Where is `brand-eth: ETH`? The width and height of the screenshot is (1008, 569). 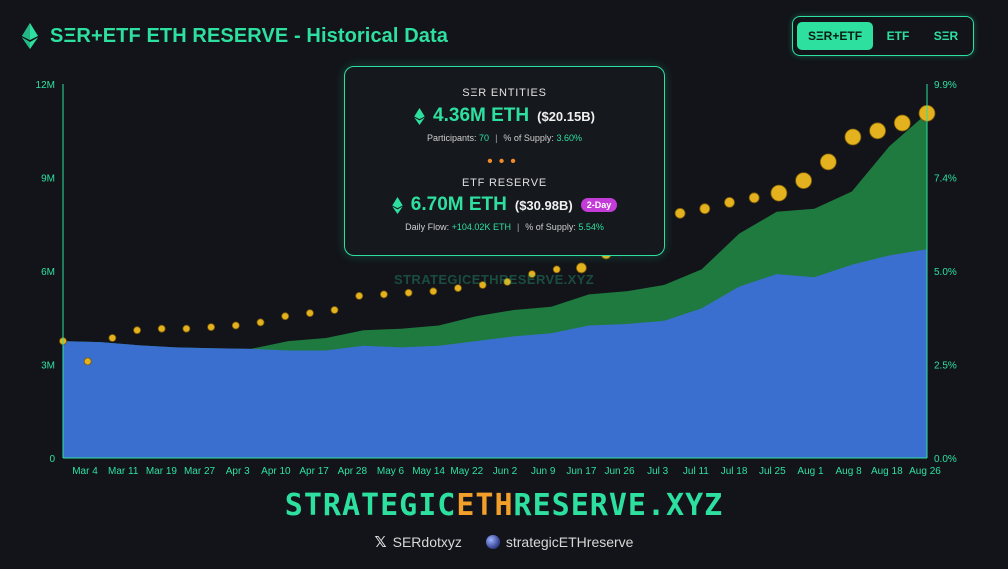
brand-eth: ETH is located at coordinates (485, 505).